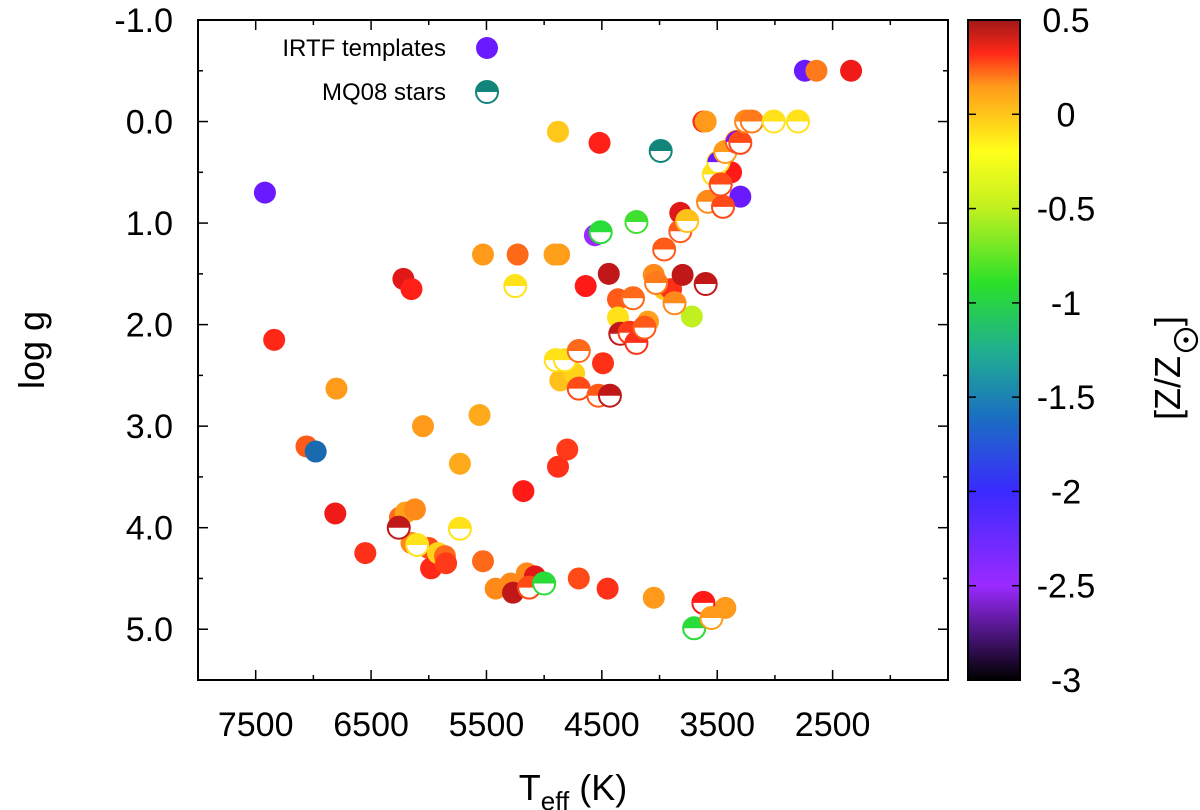 This screenshot has width=1200, height=810. Describe the element at coordinates (660, 145) in the screenshot. I see `point-mq08-20-top` at that location.